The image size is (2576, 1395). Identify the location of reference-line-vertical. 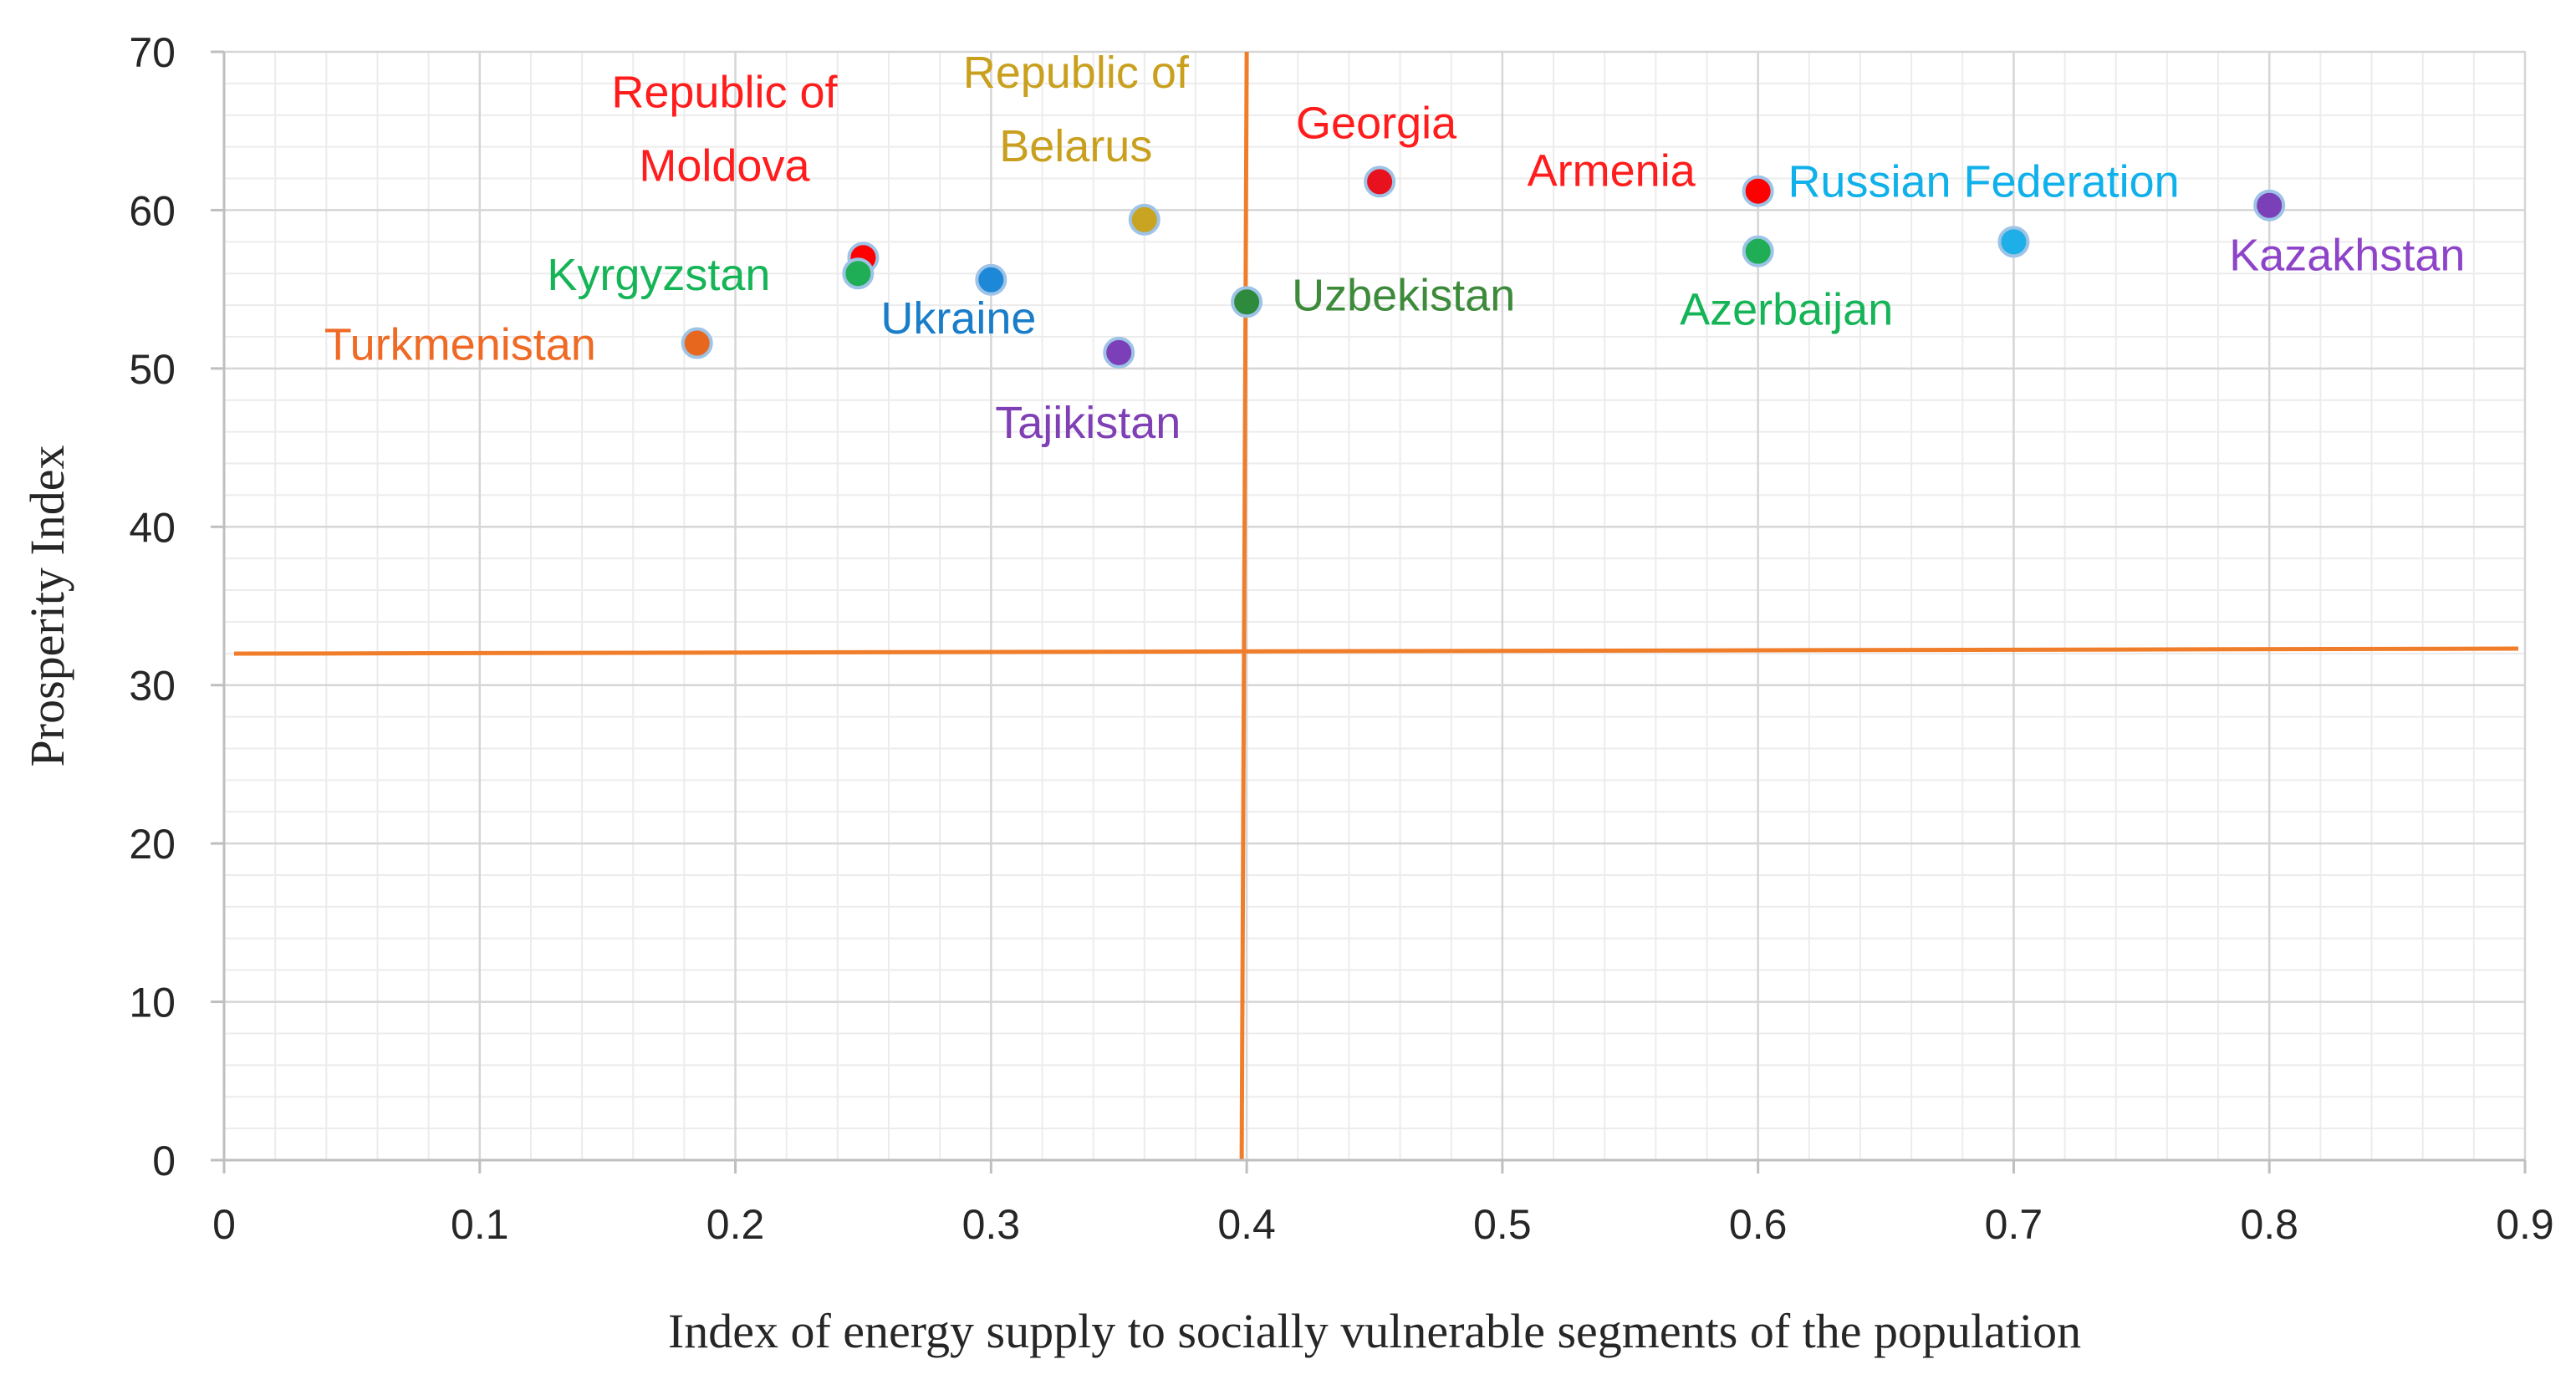
(1244, 606).